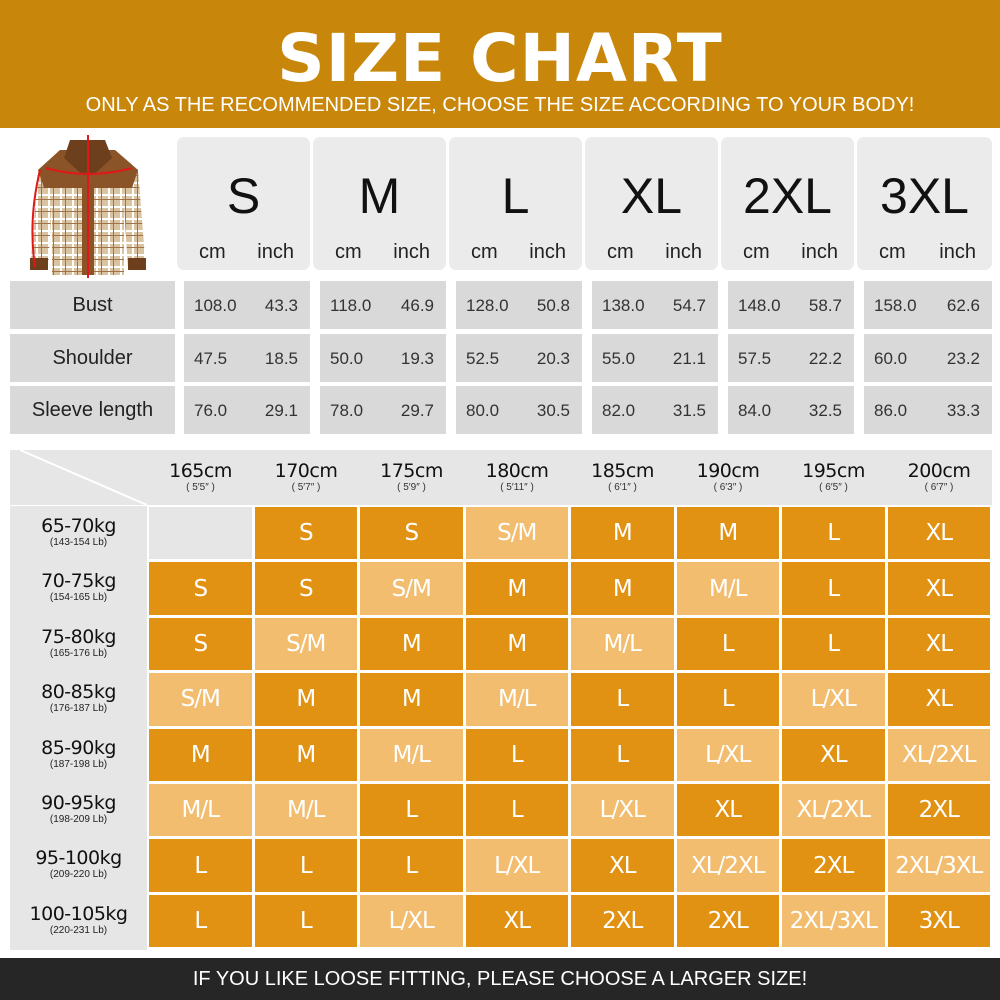 The height and width of the screenshot is (1000, 1000). Describe the element at coordinates (211, 358) in the screenshot. I see `value-cm: 47.5` at that location.